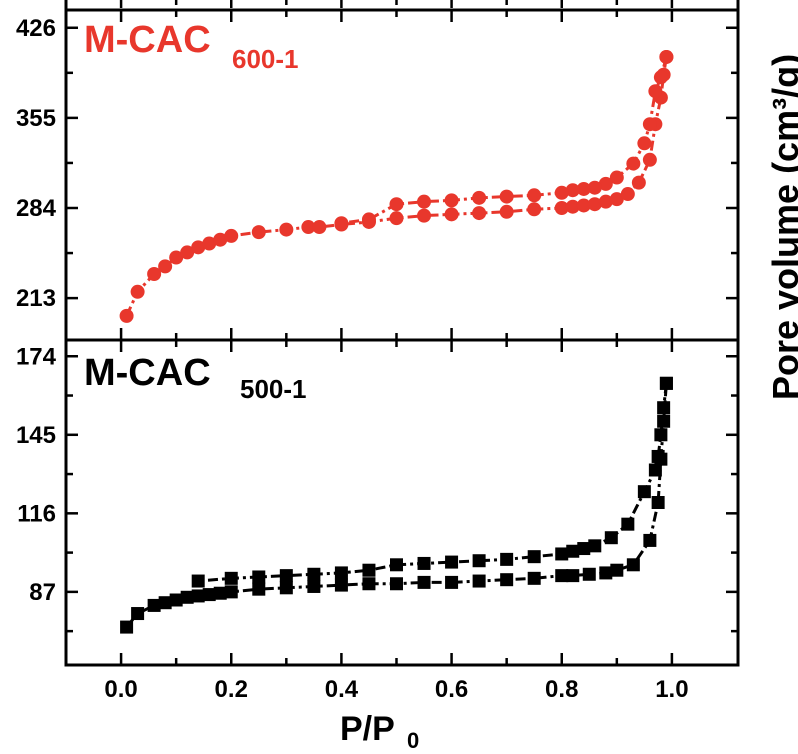 The width and height of the screenshot is (798, 754). Describe the element at coordinates (231, 689) in the screenshot. I see `x-tick-label: 0.2` at that location.